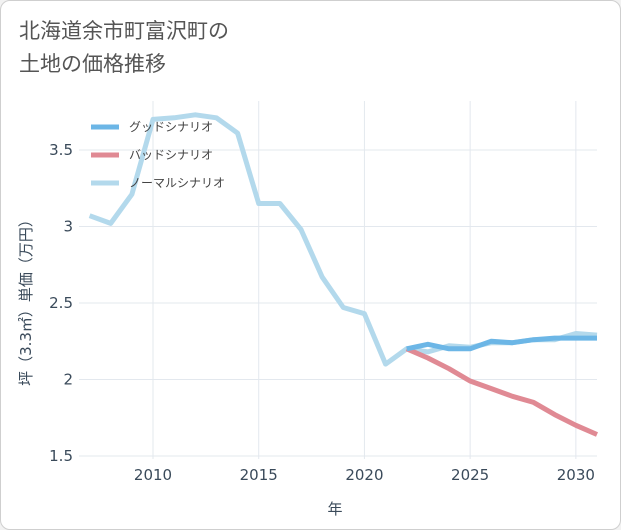 The image size is (621, 530). What do you see at coordinates (501, 343) in the screenshot?
I see `series-line-good` at bounding box center [501, 343].